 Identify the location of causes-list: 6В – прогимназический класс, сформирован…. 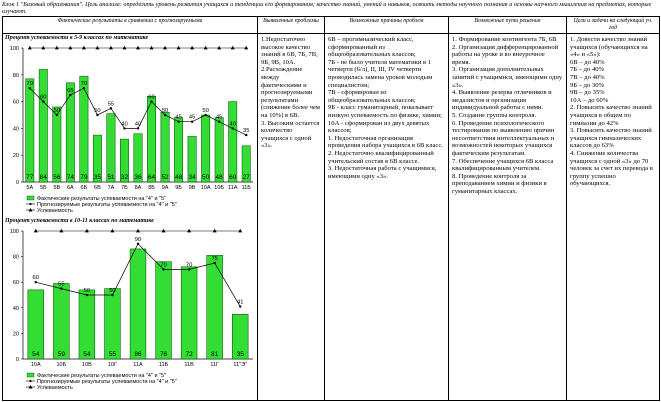
(386, 108).